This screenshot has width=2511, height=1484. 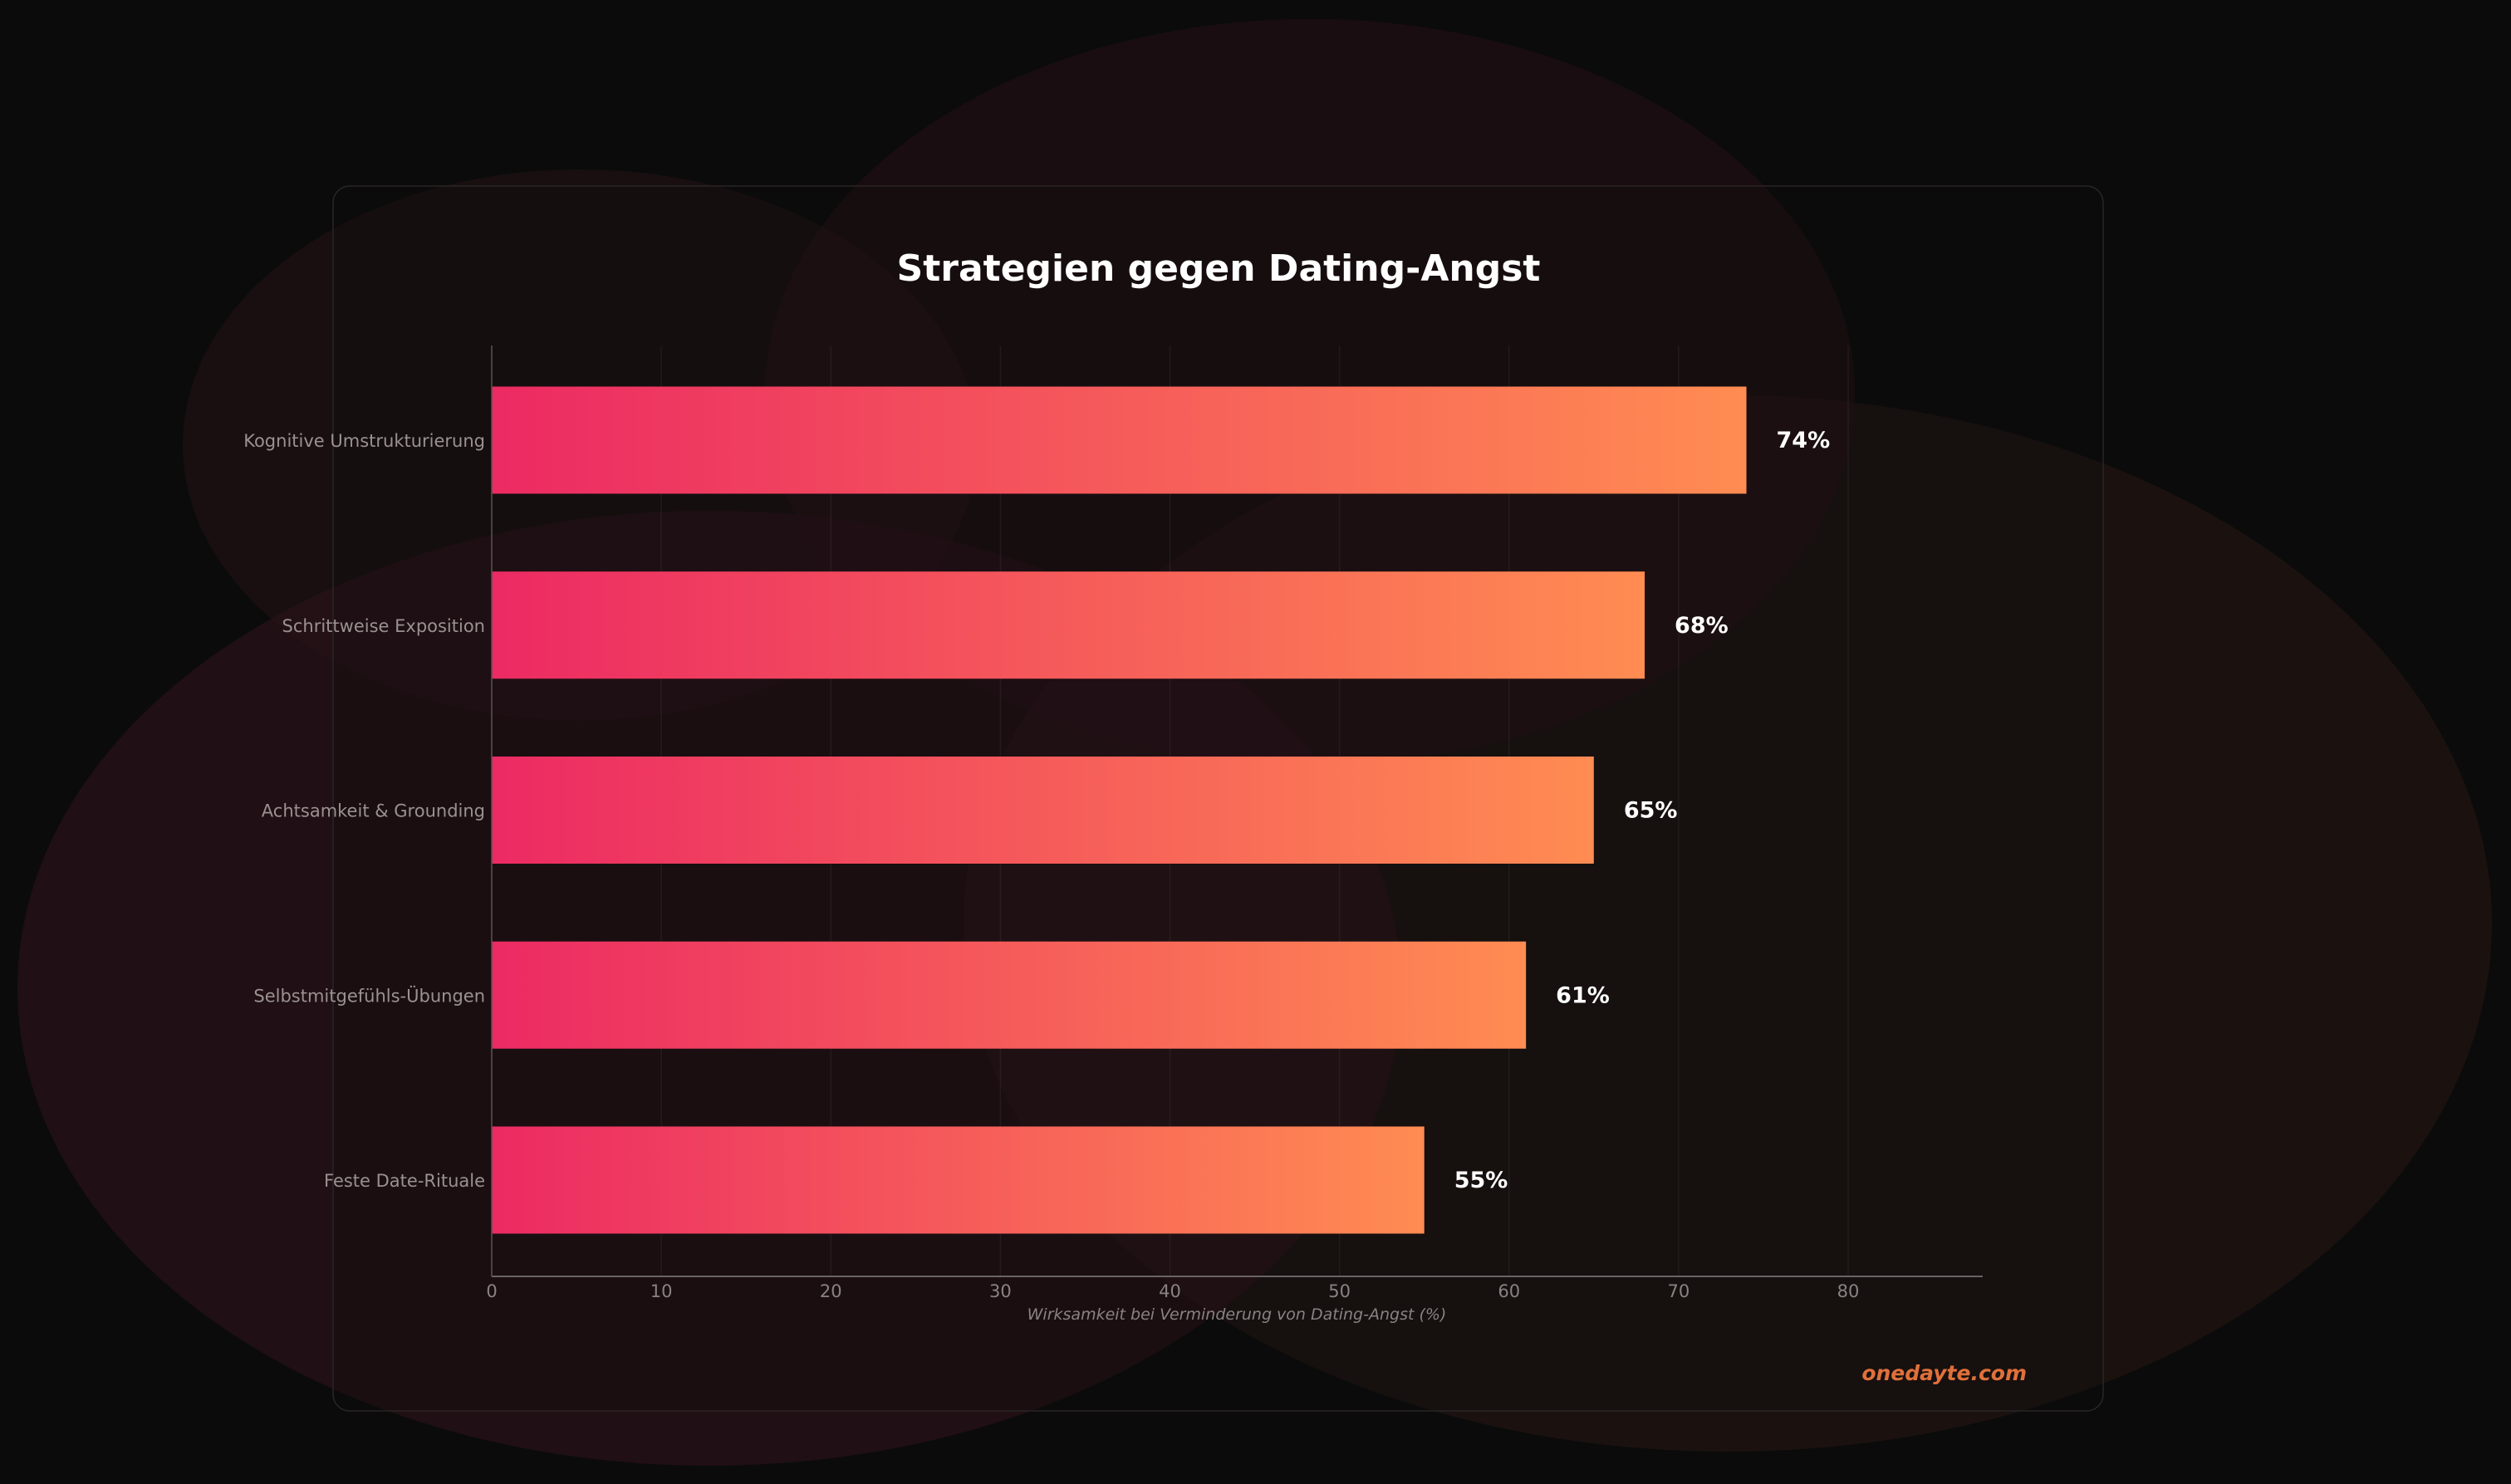 I want to click on x-tick-label: 0, so click(x=491, y=1291).